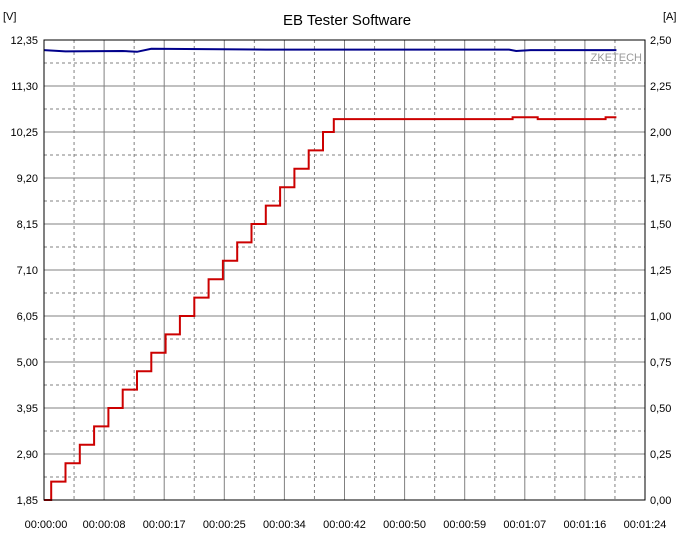  Describe the element at coordinates (660, 271) in the screenshot. I see `y-right-tick-label: 1,25` at that location.